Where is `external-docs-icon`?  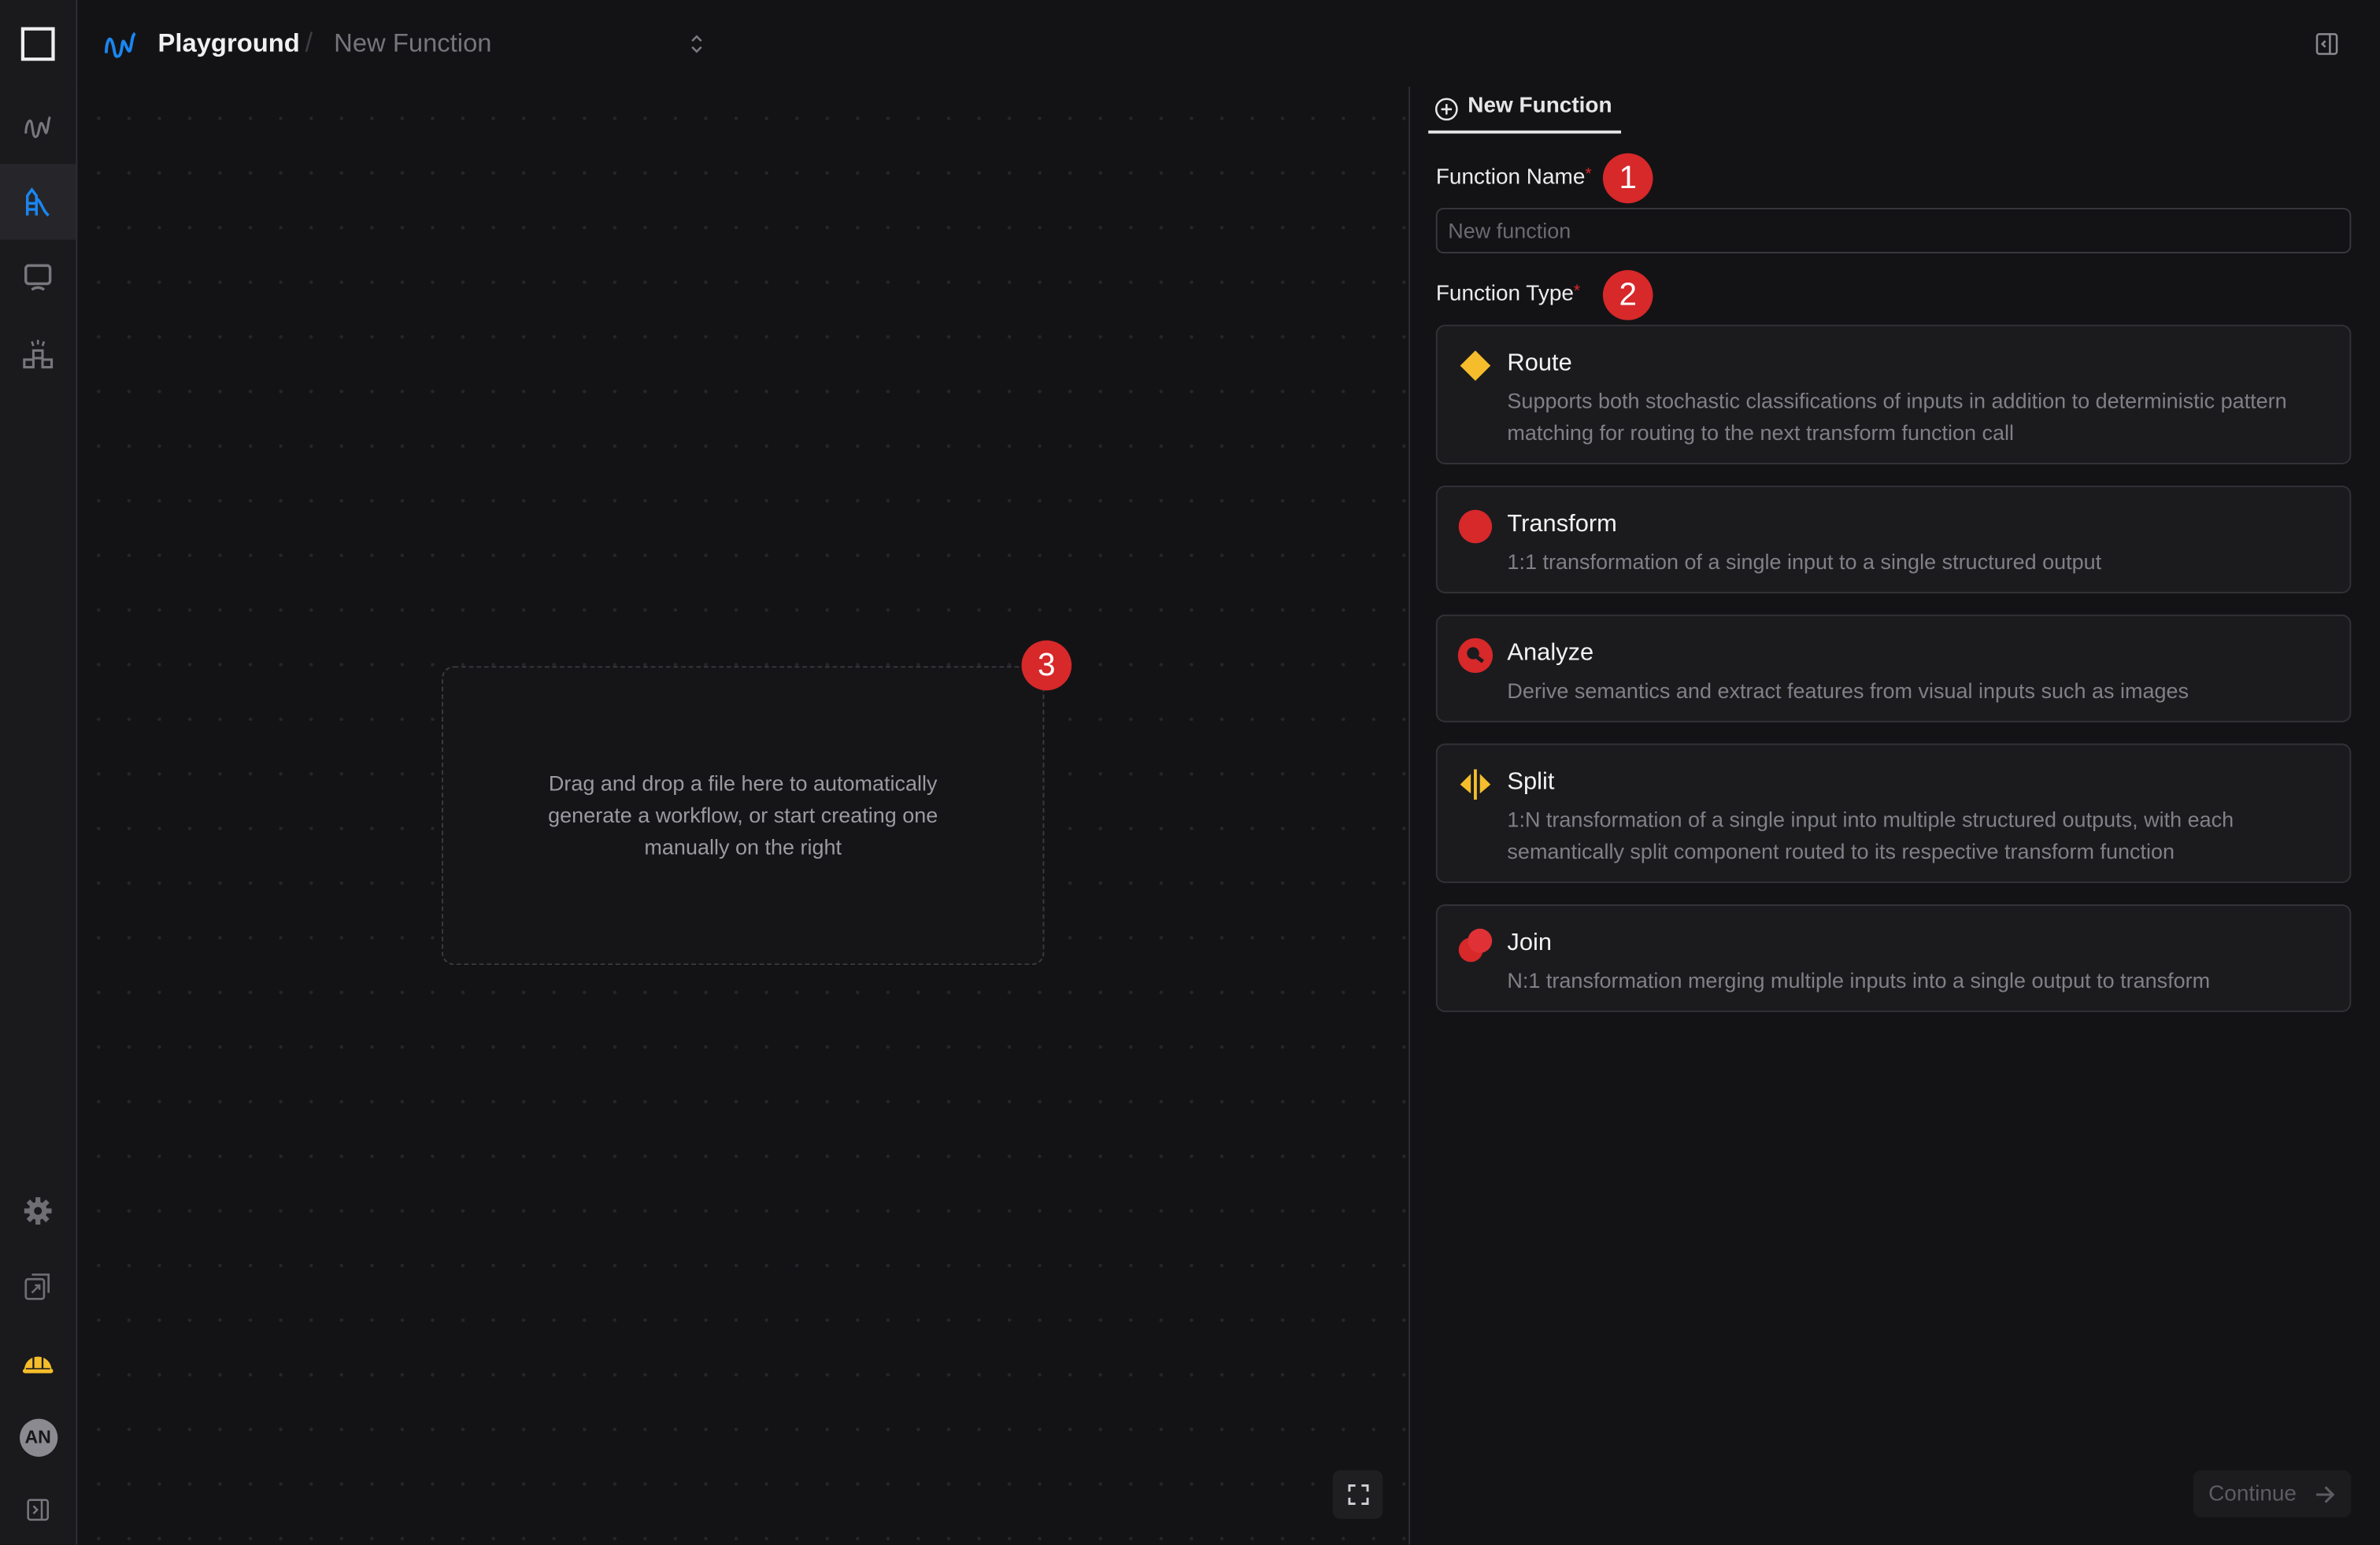 external-docs-icon is located at coordinates (37, 1286).